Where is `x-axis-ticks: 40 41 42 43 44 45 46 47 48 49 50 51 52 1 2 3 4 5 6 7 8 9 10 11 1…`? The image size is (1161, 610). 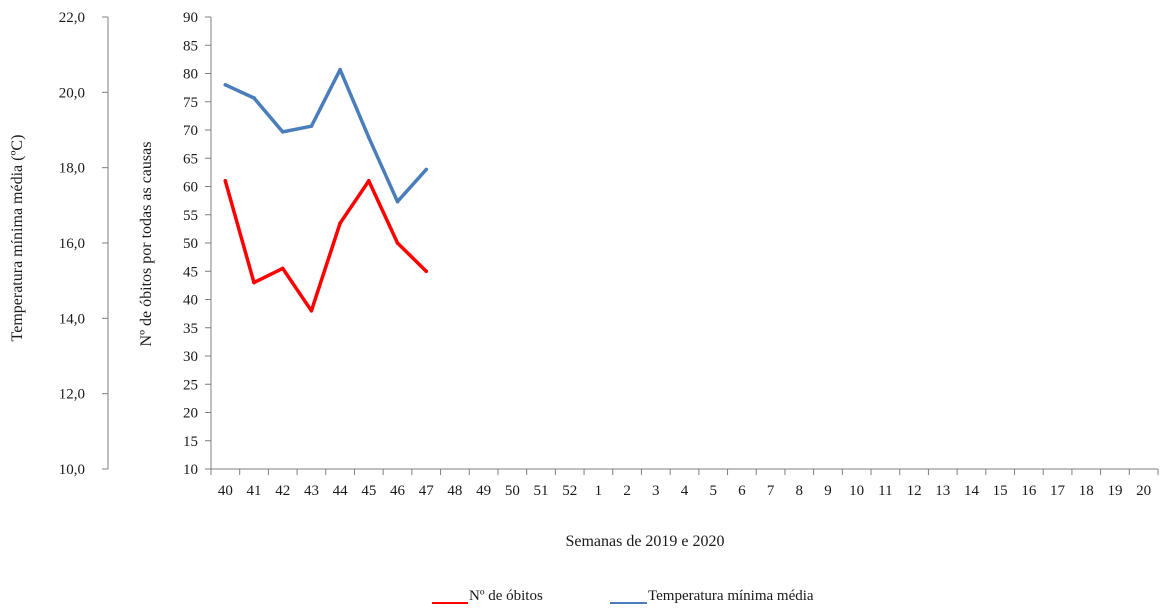
x-axis-ticks: 40 41 42 43 44 45 46 47 48 49 50 51 52 1 2 3 4 5 6 7 8 9 10 11 1… is located at coordinates (684, 484).